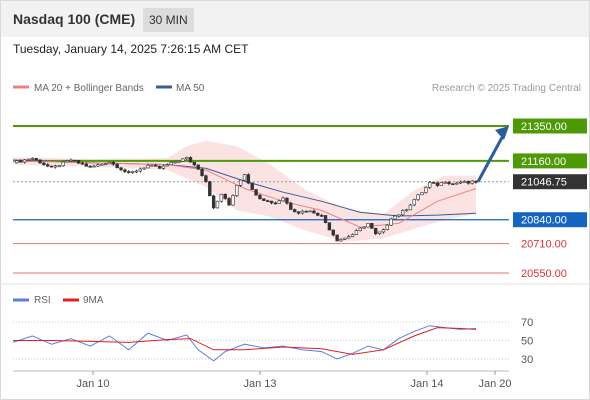  Describe the element at coordinates (294, 380) in the screenshot. I see `x-axis-labels: Jan 10 Jan 13 Jan 14 Jan 20` at that location.